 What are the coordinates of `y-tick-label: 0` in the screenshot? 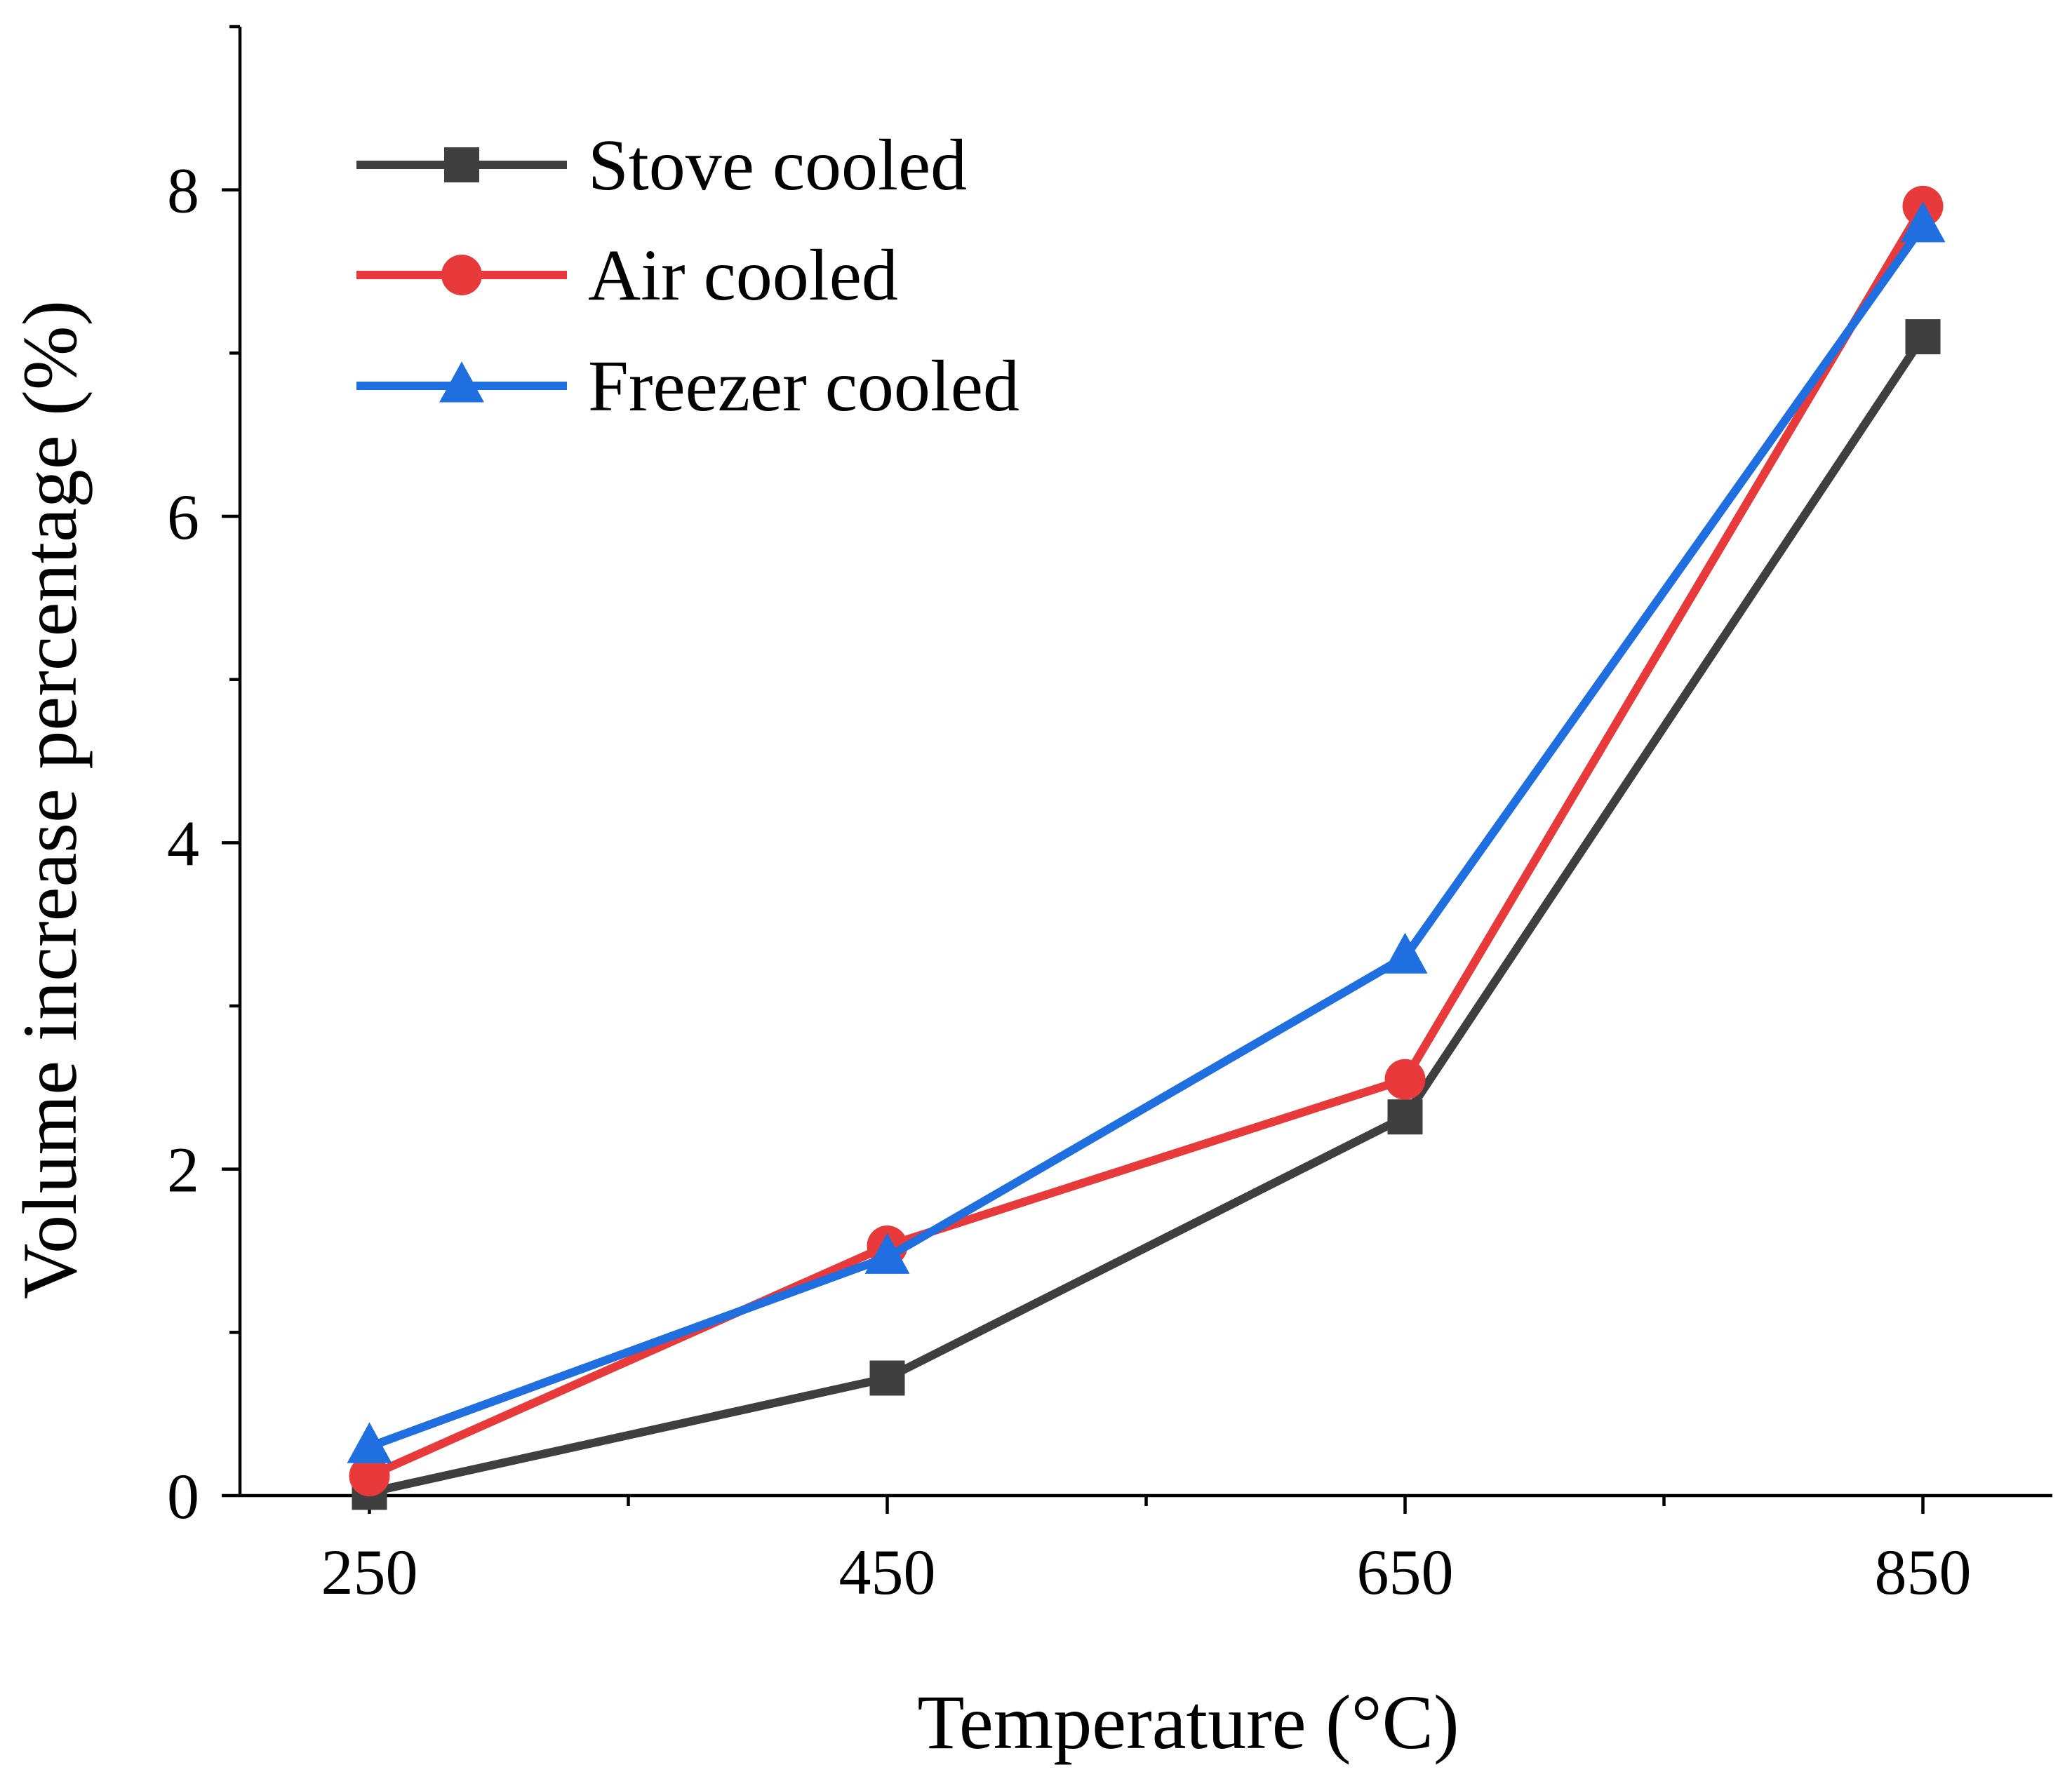 It's located at (183, 1496).